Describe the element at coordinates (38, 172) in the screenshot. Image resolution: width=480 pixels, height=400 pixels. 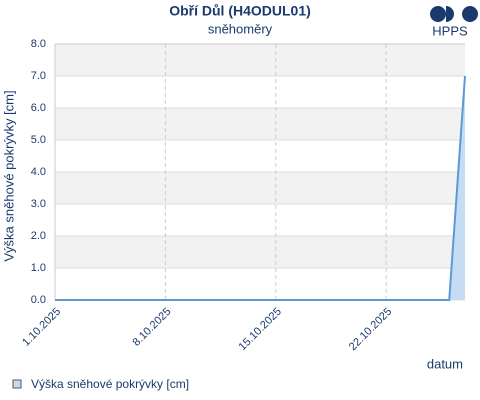
I see `y-tick-label: 4.0` at that location.